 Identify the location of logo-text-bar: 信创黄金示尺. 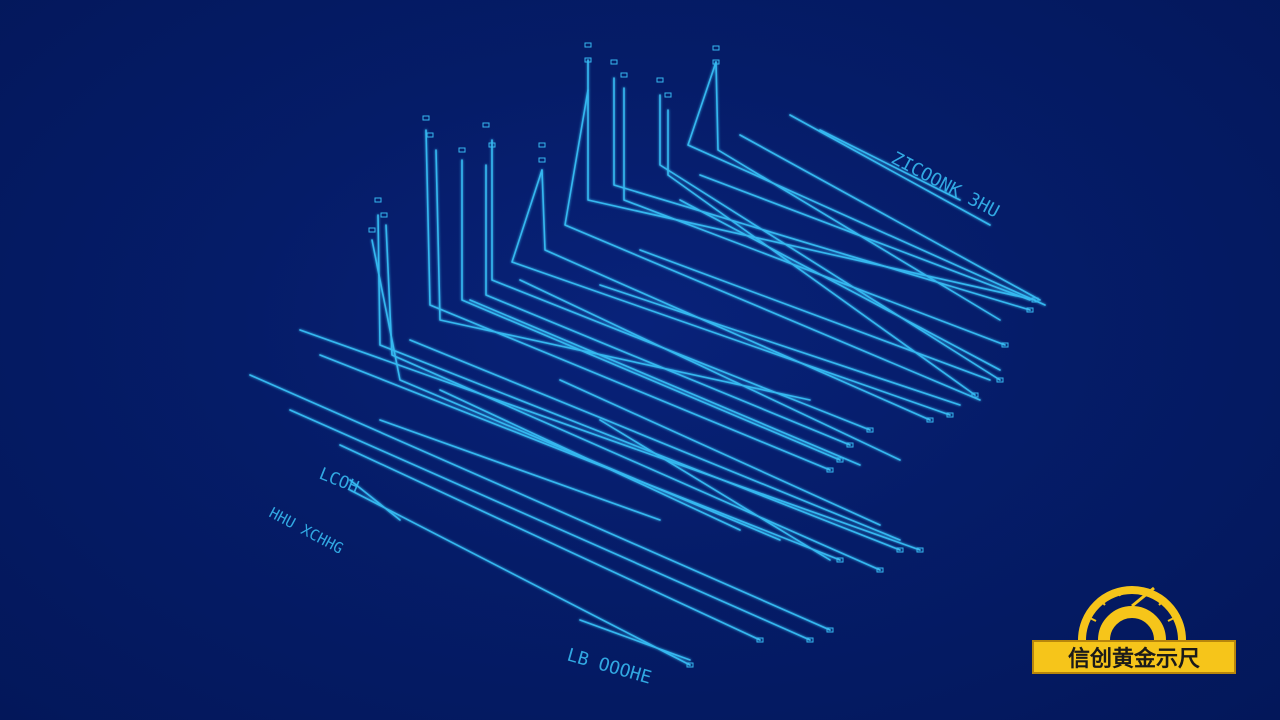
(1134, 657).